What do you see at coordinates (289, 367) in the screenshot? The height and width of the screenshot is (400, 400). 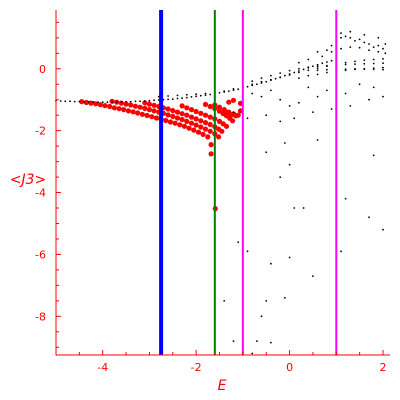 I see `x-tick-label: 0` at bounding box center [289, 367].